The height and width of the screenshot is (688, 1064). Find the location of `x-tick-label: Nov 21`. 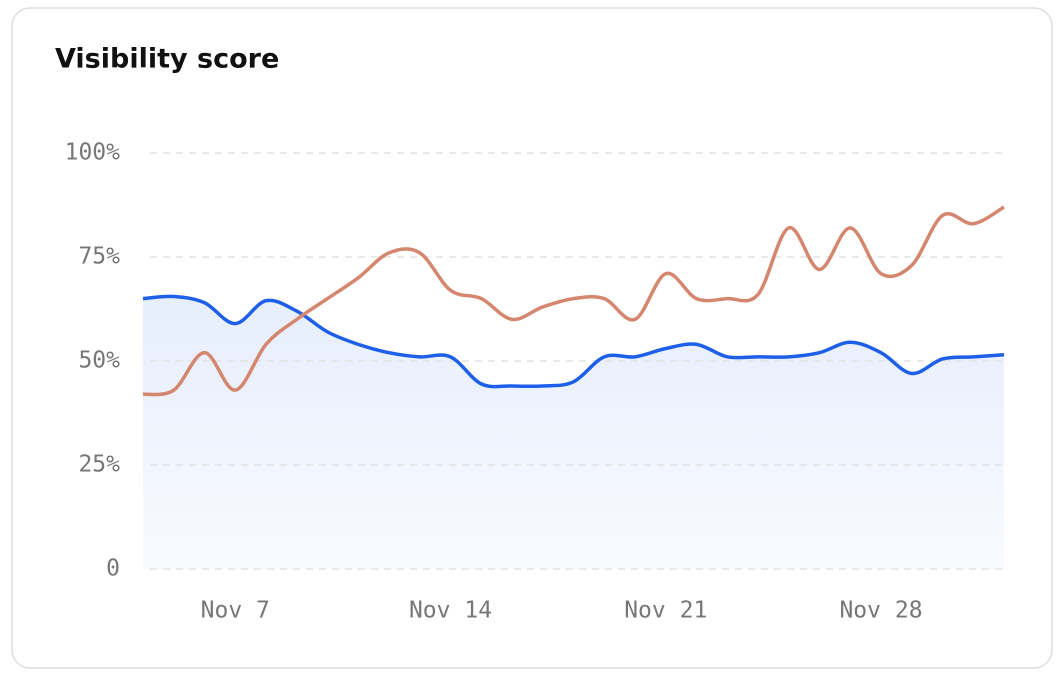

x-tick-label: Nov 21 is located at coordinates (665, 611).